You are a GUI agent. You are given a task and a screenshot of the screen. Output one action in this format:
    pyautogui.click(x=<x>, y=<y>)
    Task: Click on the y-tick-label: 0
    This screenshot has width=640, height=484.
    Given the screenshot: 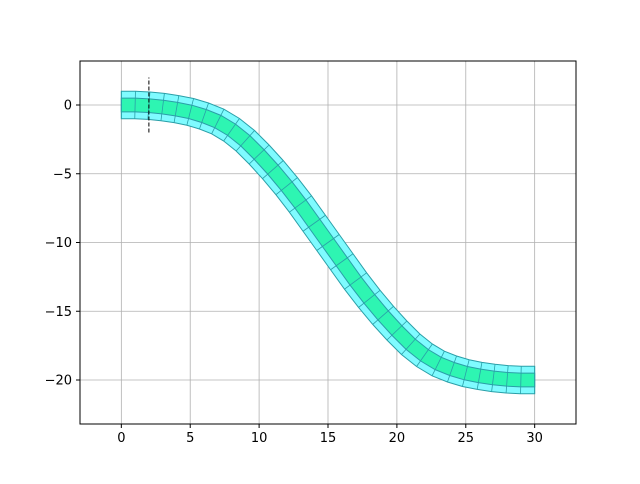 What is the action you would take?
    pyautogui.click(x=68, y=106)
    